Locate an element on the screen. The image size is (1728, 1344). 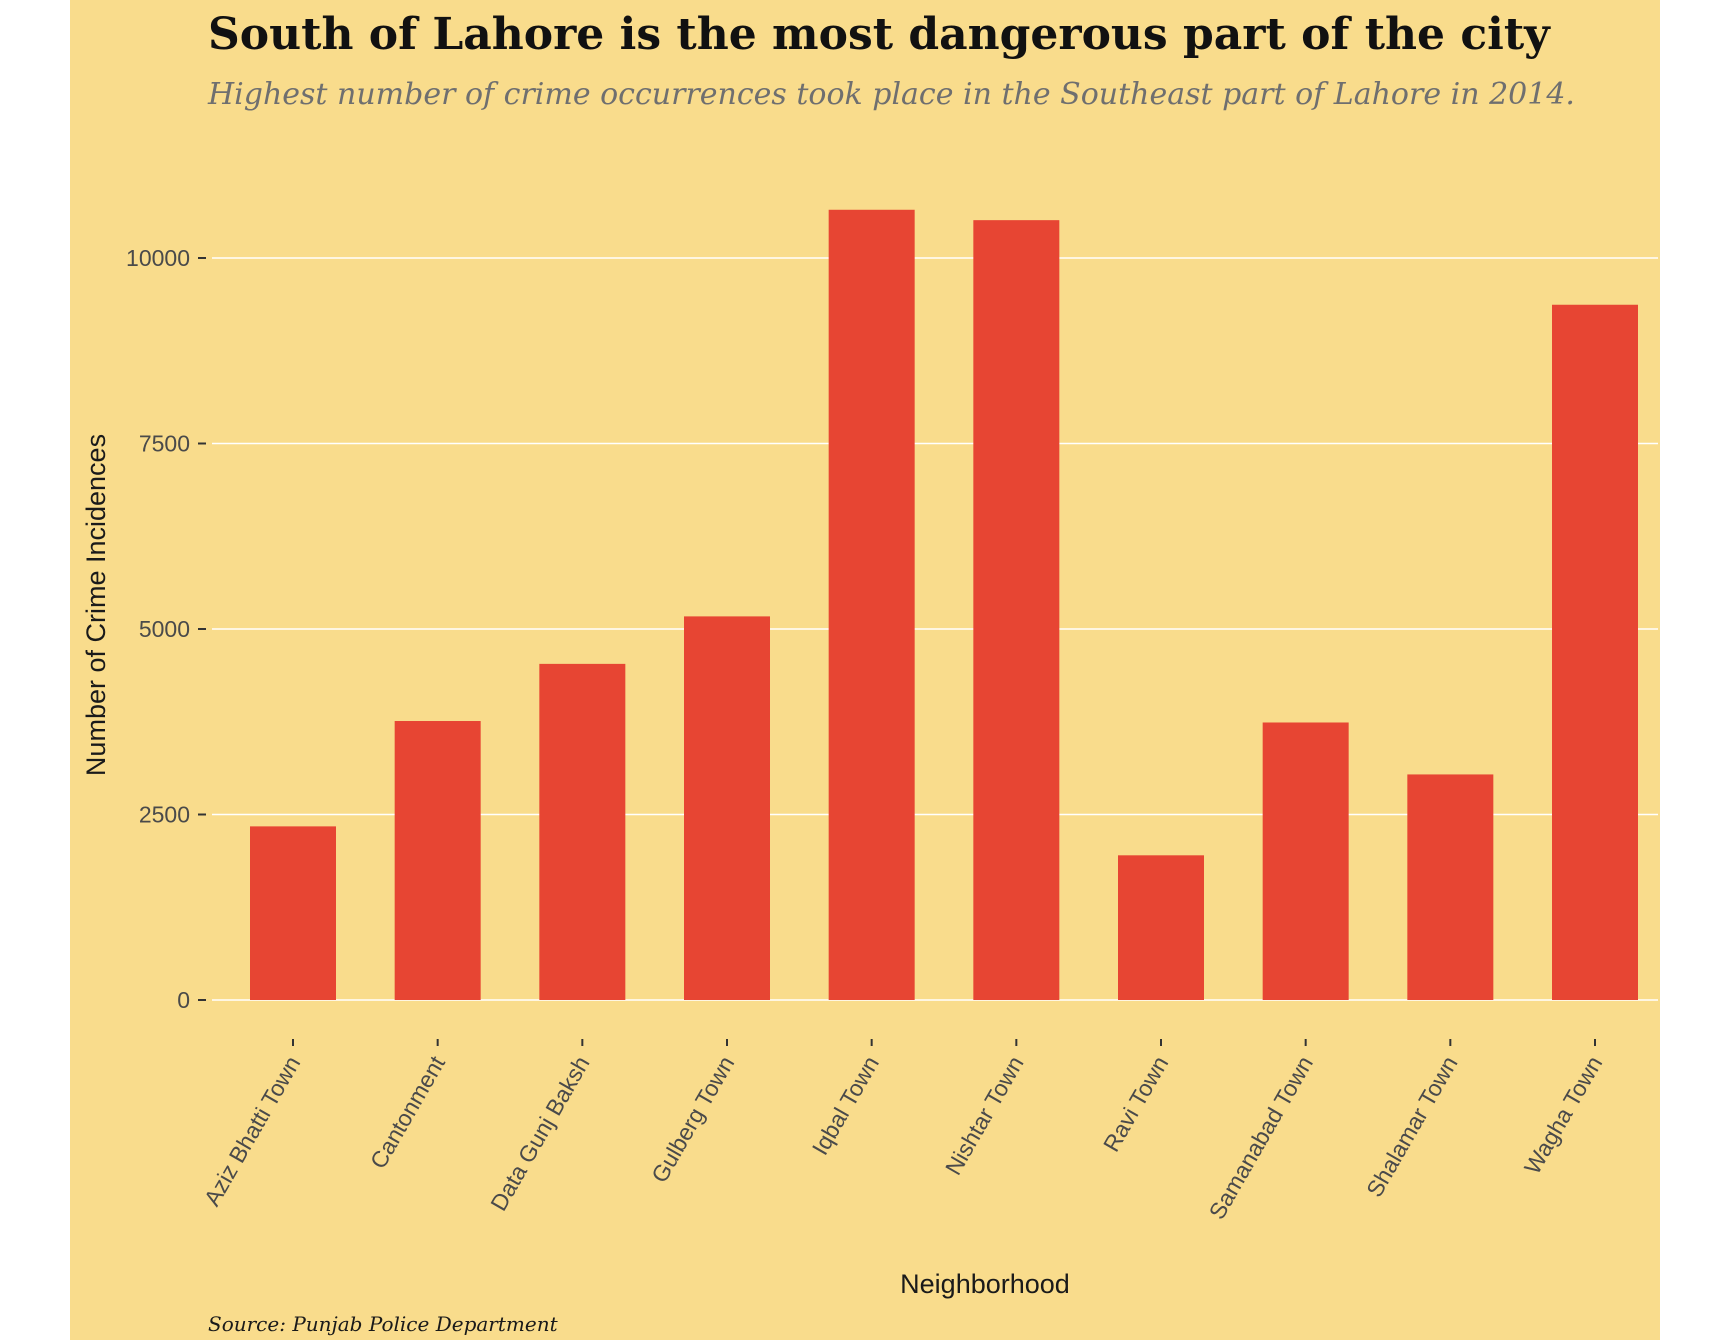
y-tick-label: 2500 is located at coordinates (164, 815).